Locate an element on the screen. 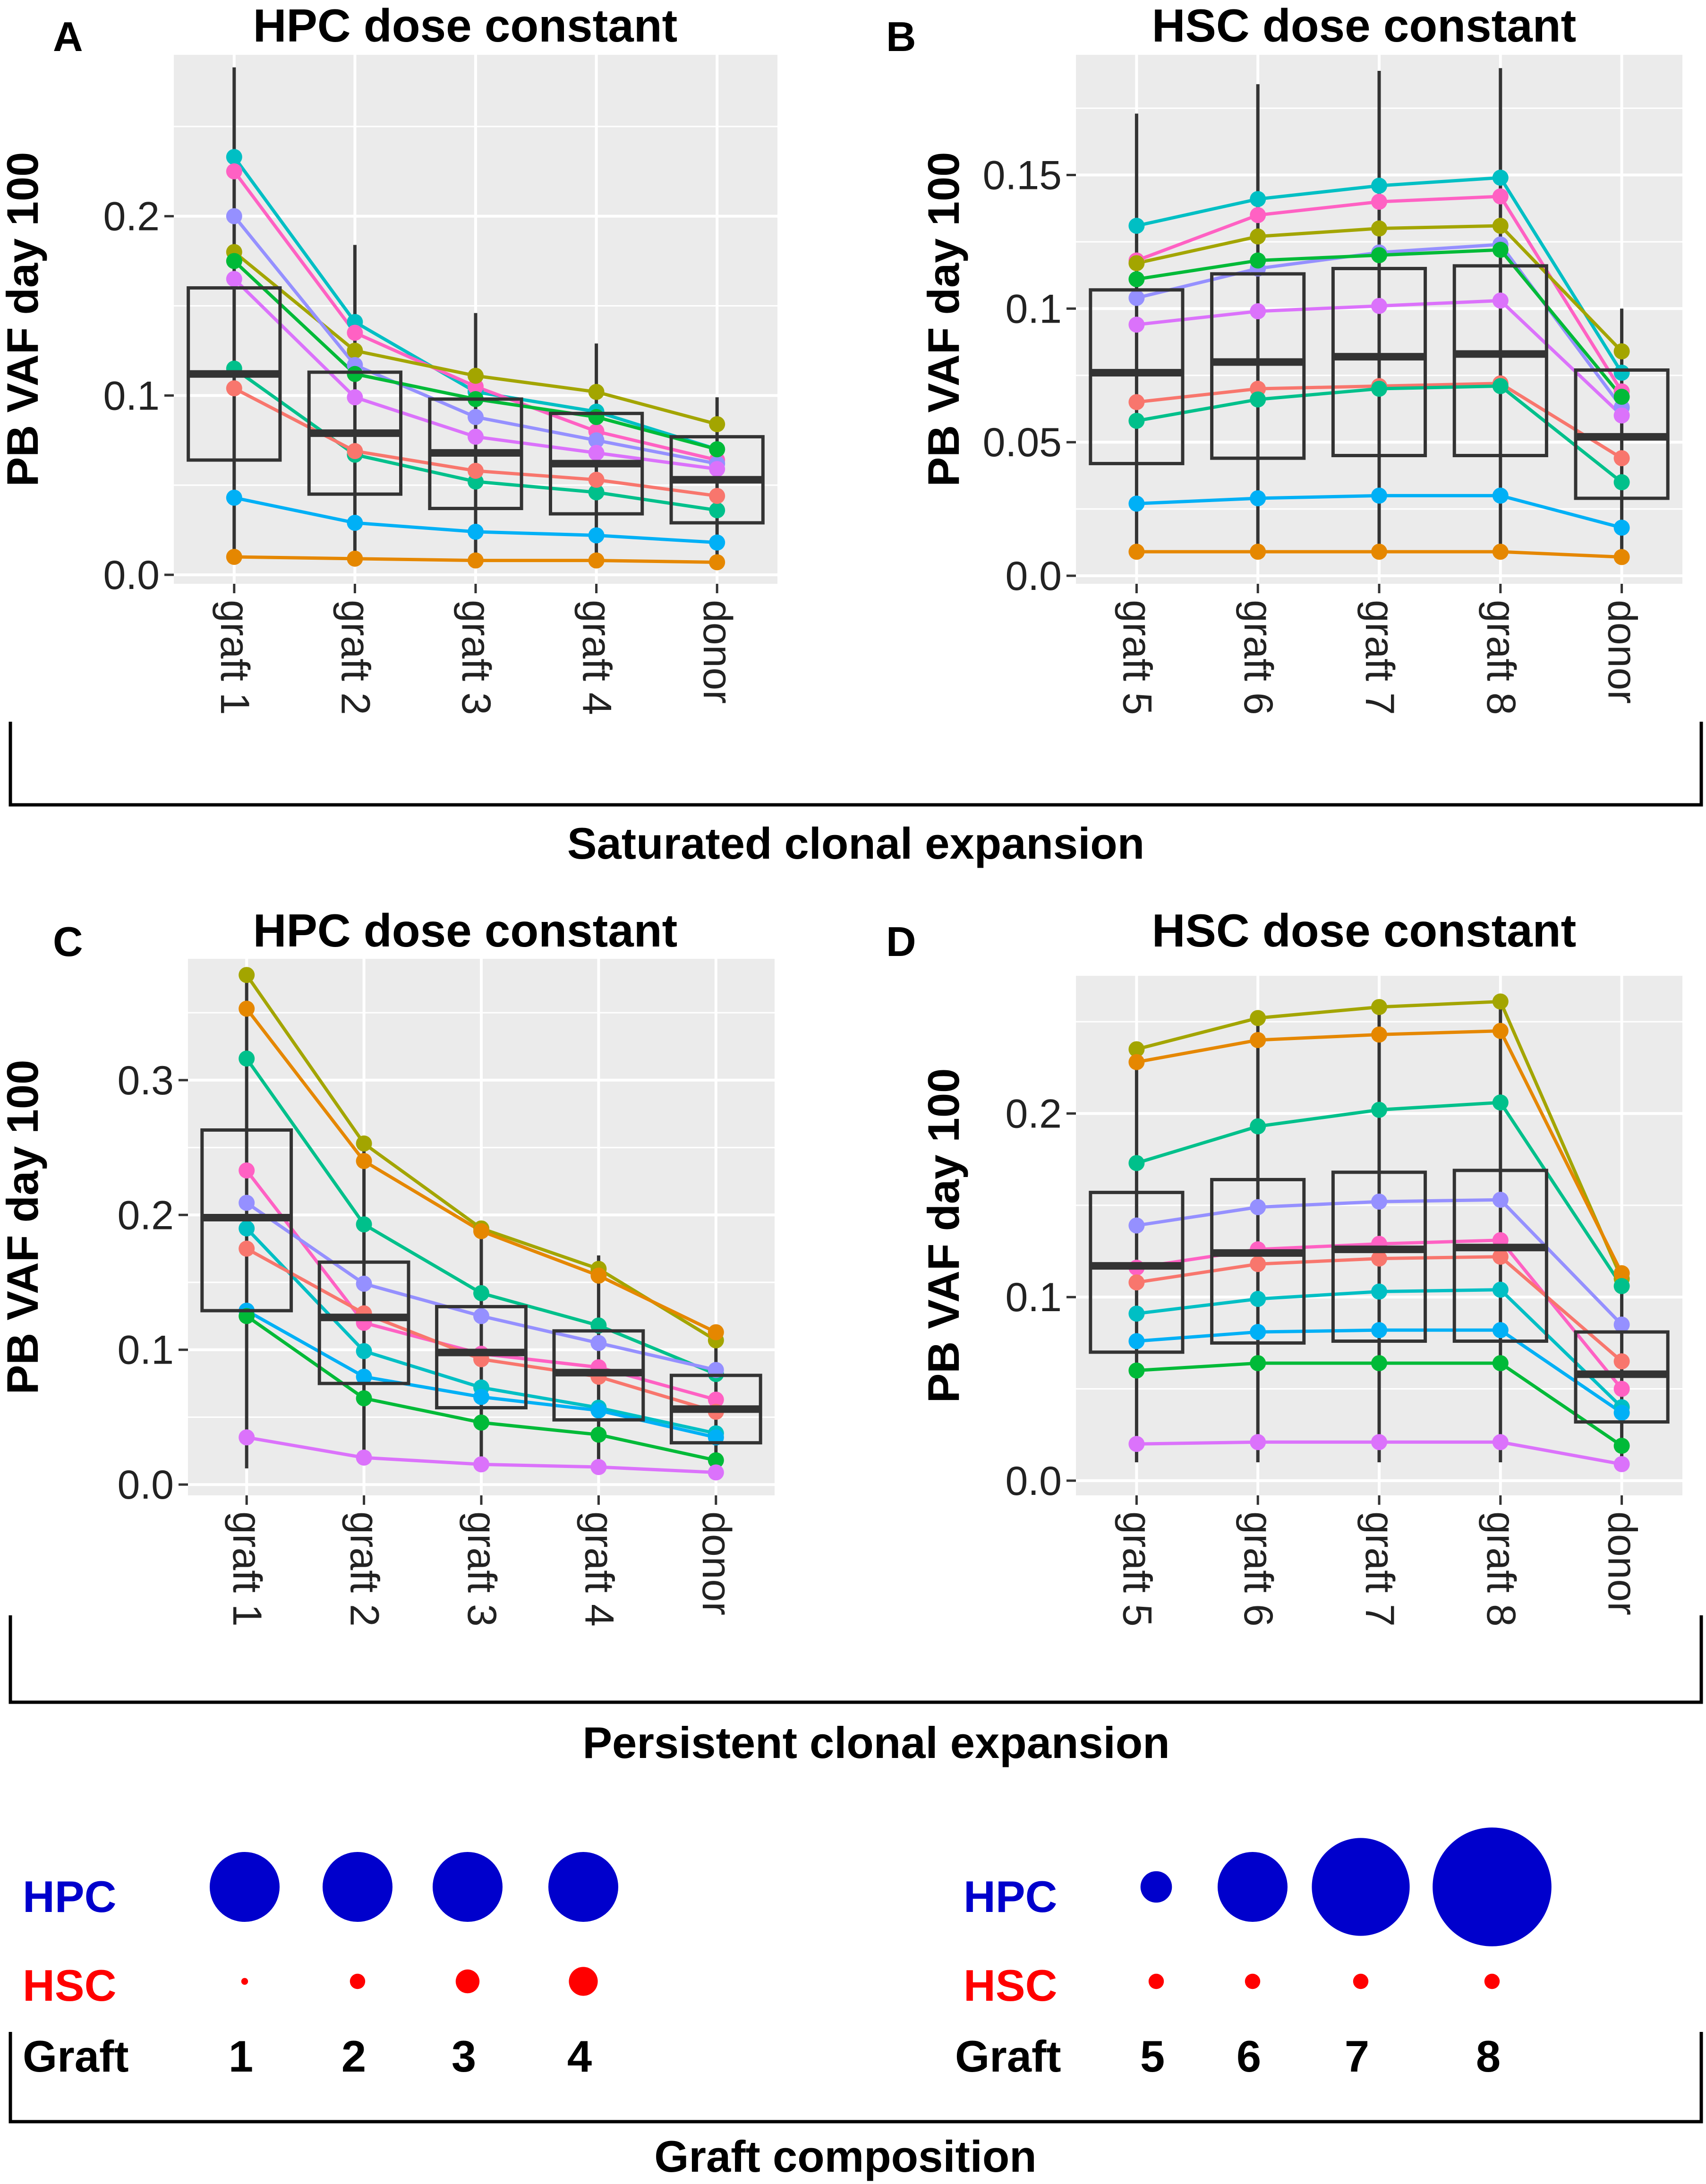 This screenshot has width=1706, height=2184. panel-b-title: HSC dose constant is located at coordinates (1364, 26).